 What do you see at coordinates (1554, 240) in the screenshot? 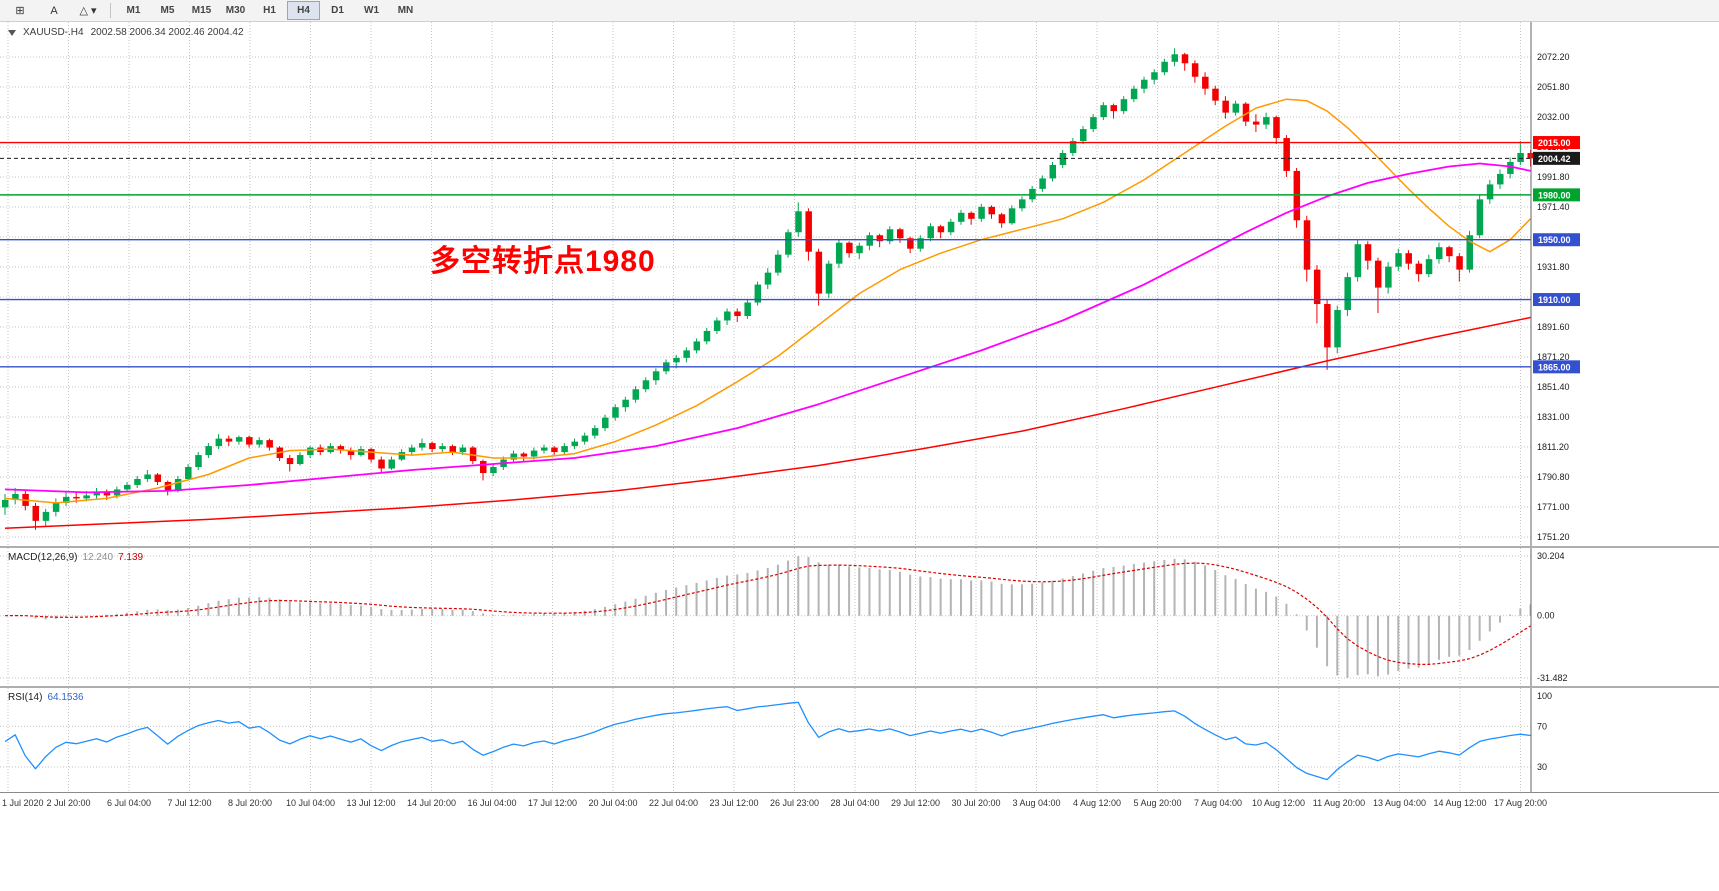
I see `svg-text: 1950.00` at bounding box center [1554, 240].